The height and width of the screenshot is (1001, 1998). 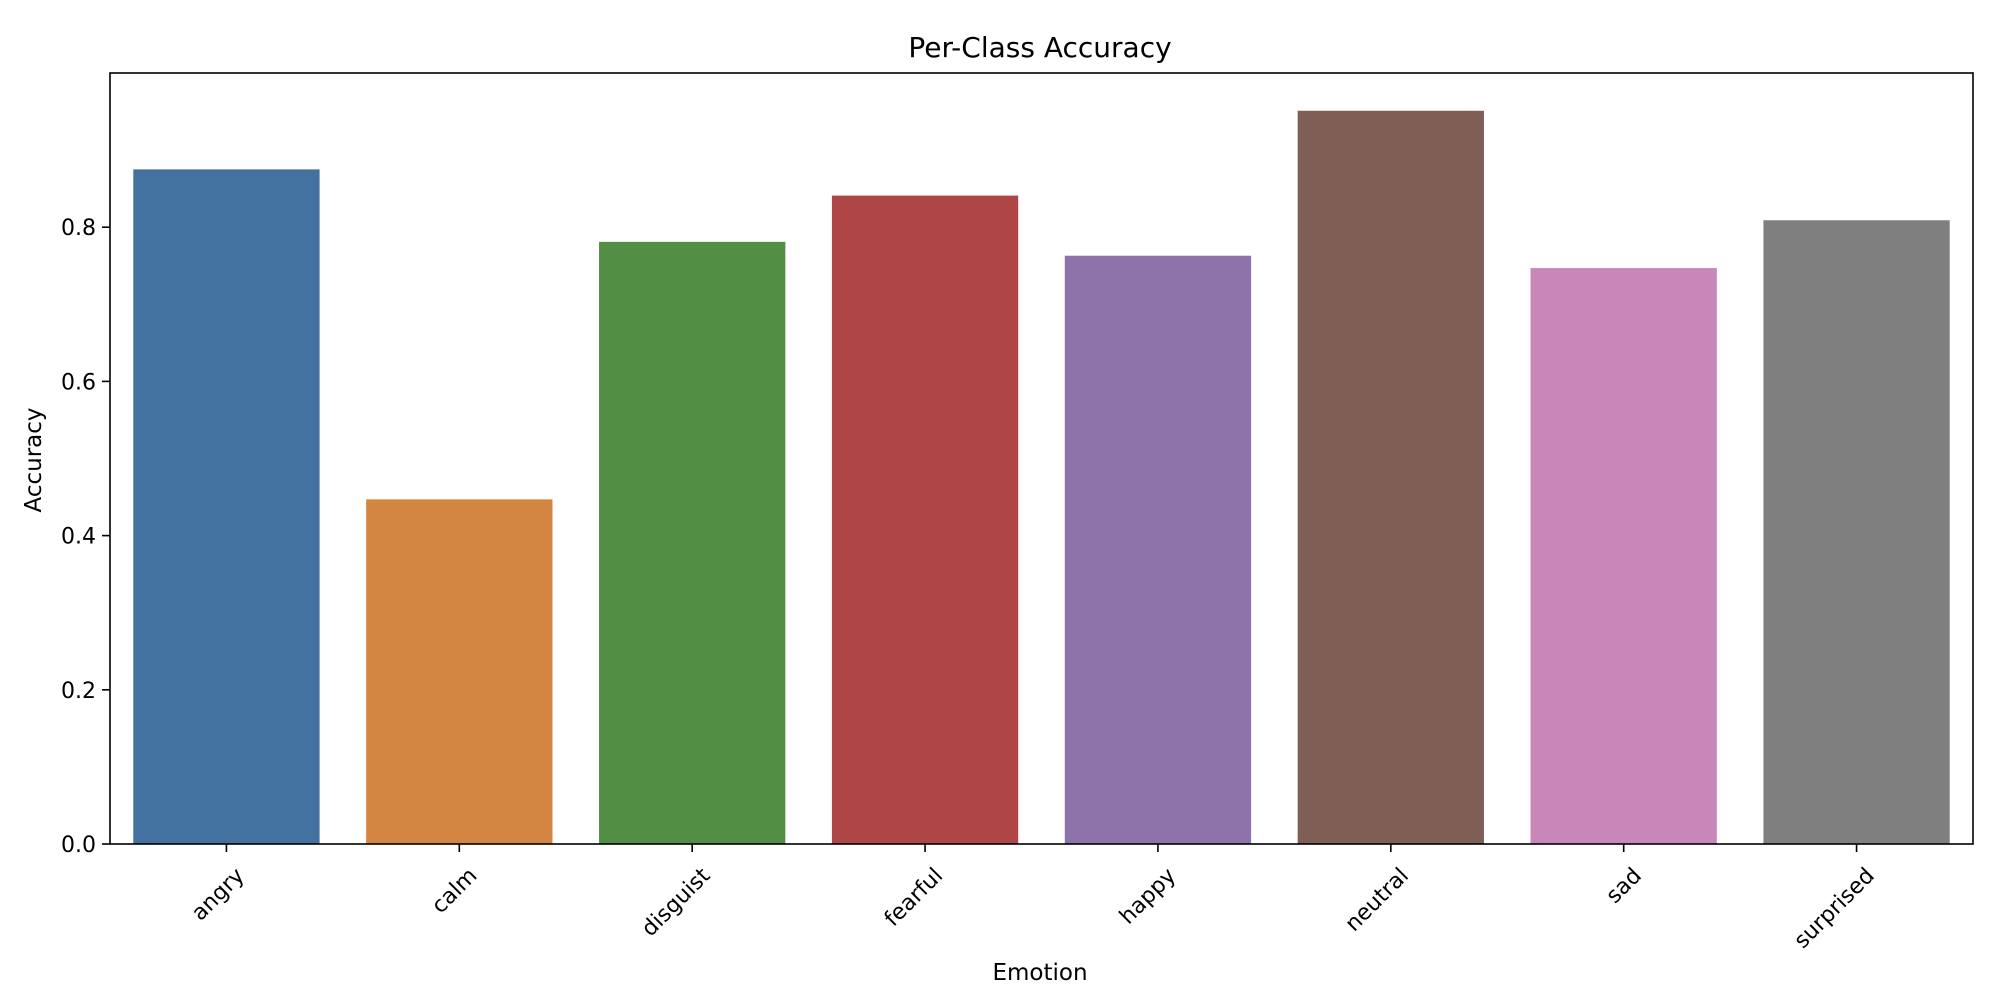 I want to click on y-axis-label: Accuracy, so click(x=34, y=459).